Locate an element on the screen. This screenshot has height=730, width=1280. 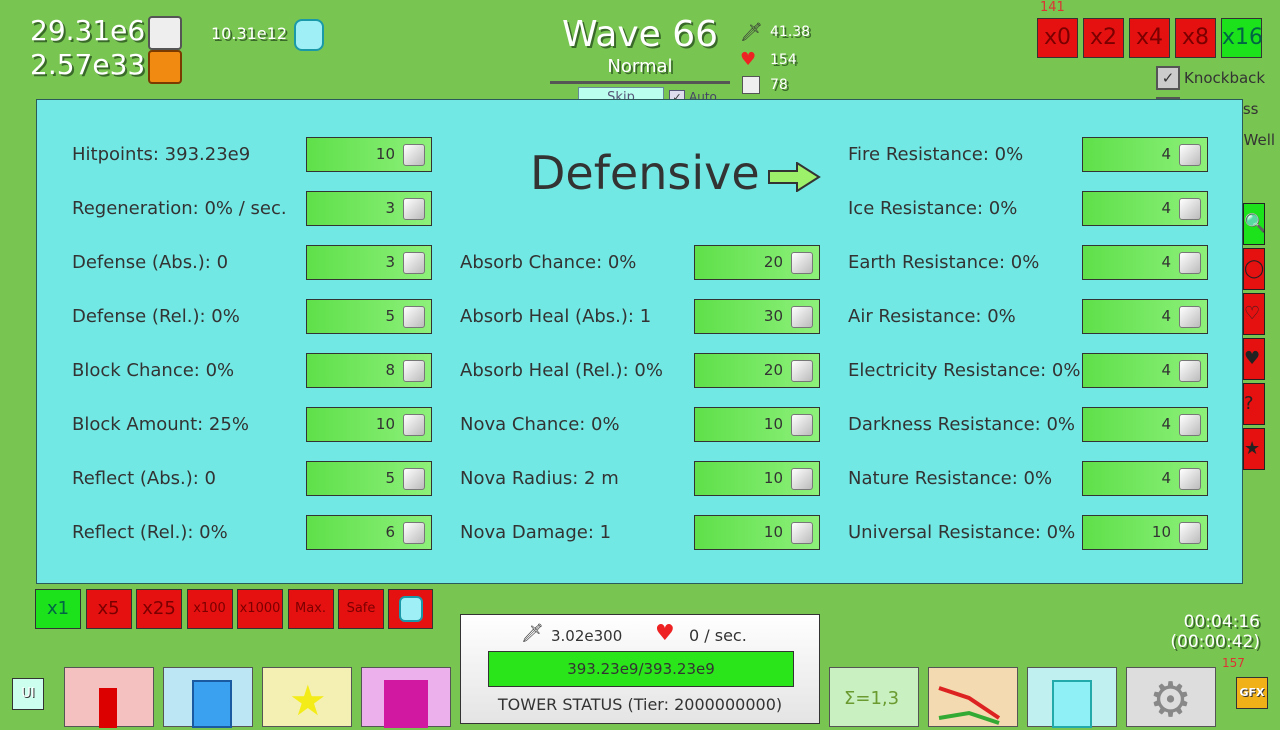
speed-button-x4: x4 is located at coordinates (1149, 38).